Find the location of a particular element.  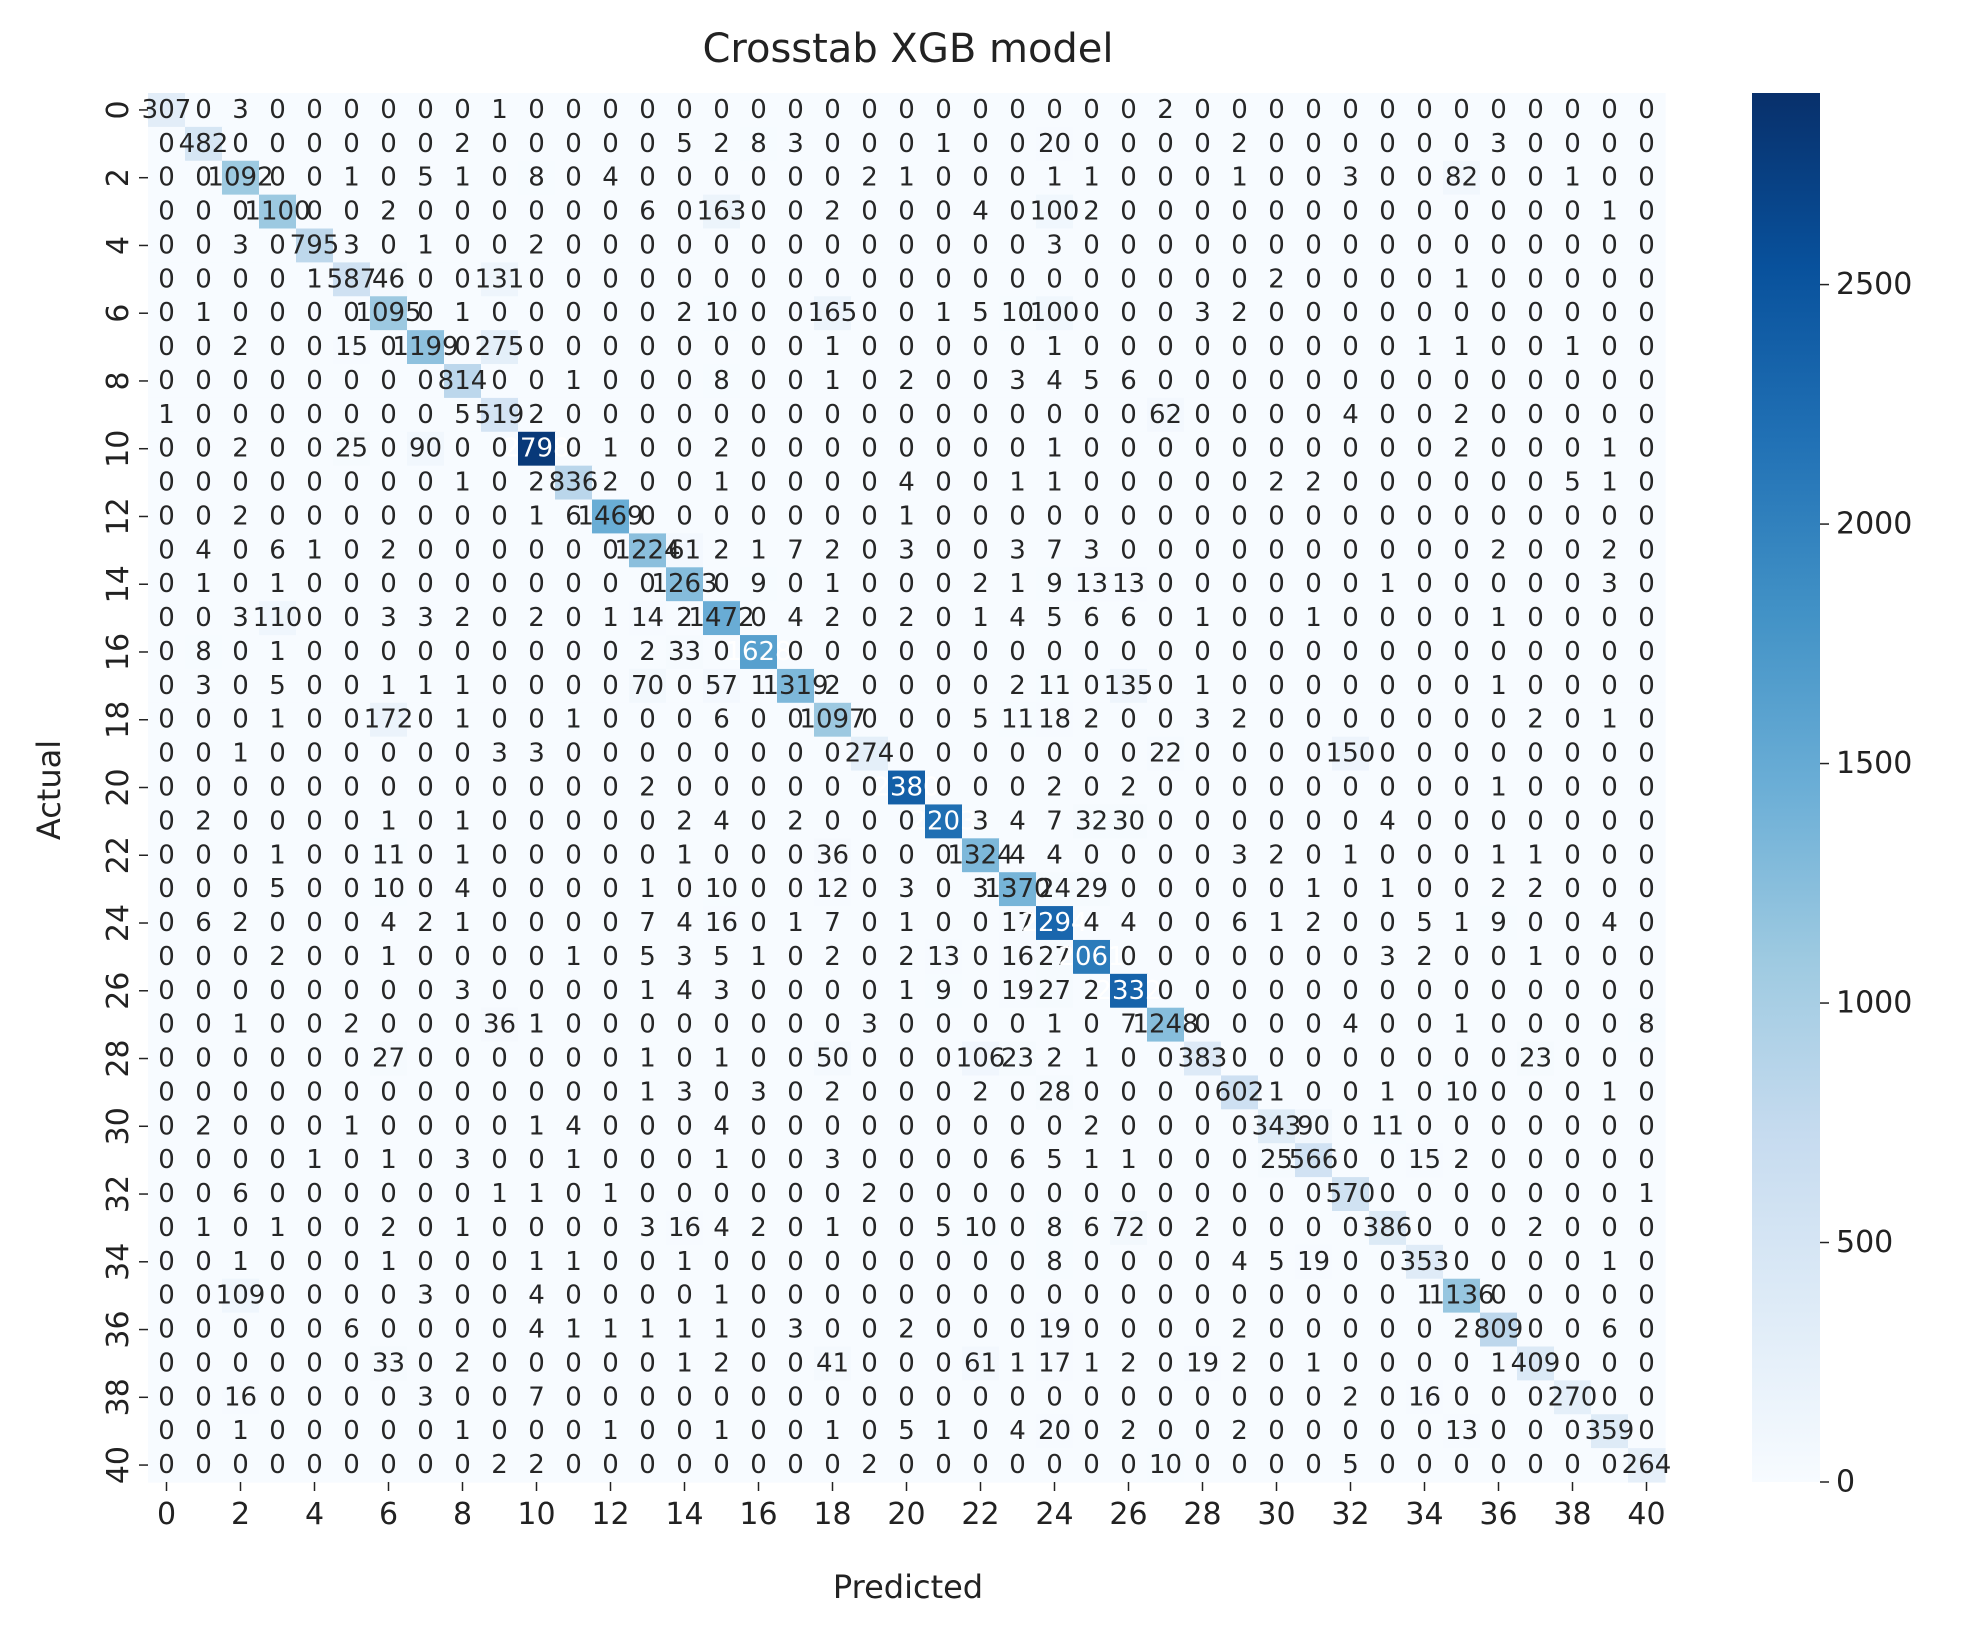

x-tick-label: 26 is located at coordinates (1128, 1514).